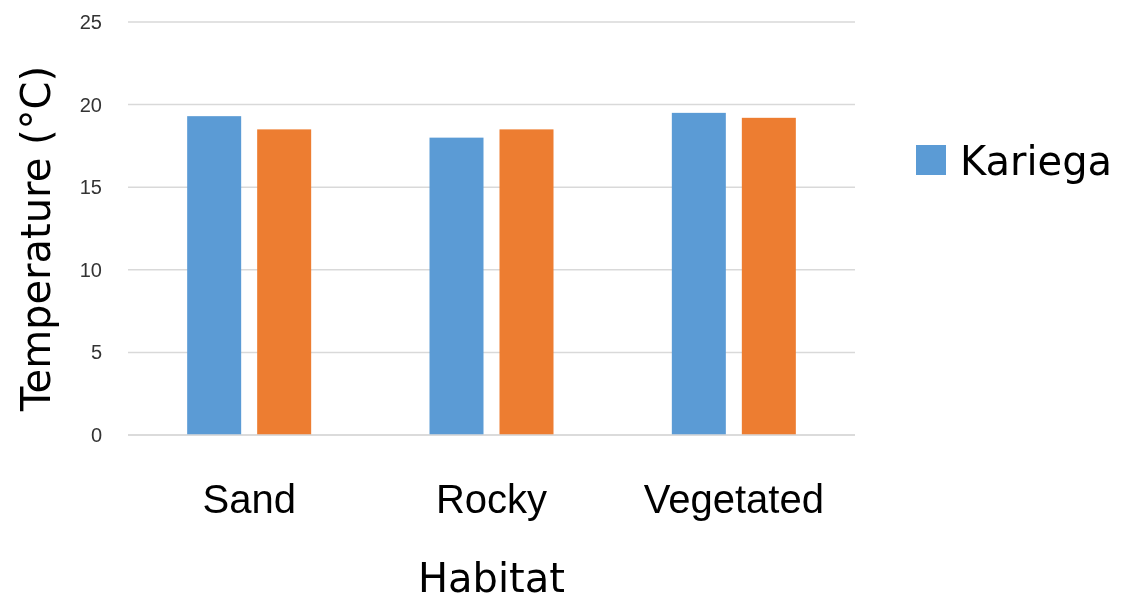 This screenshot has height=599, width=1125. Describe the element at coordinates (1036, 161) in the screenshot. I see `legend-label: Kariega` at that location.